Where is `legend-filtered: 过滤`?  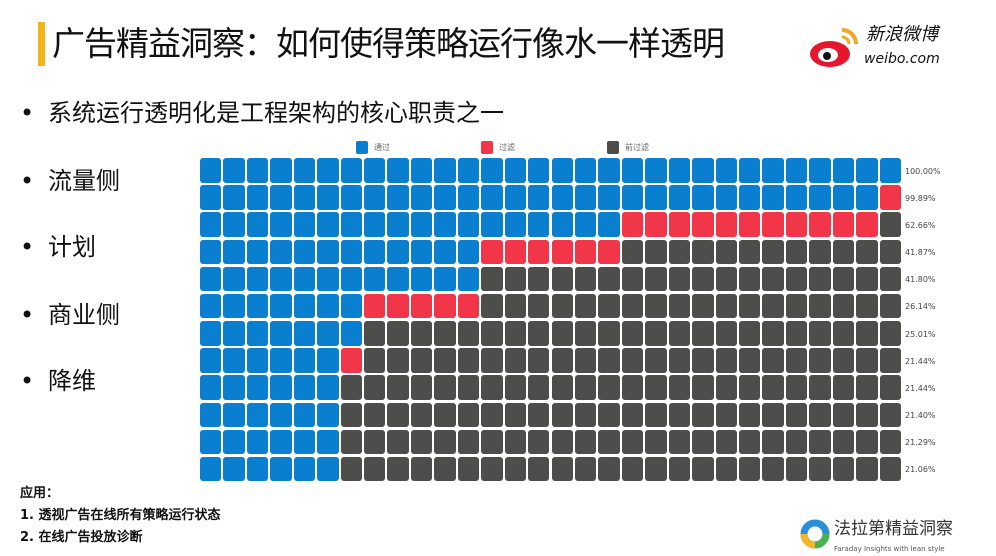
legend-filtered: 过滤 is located at coordinates (498, 147).